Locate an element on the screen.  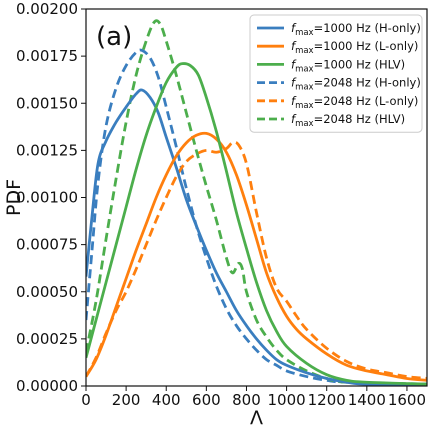
x-axis-title: Λ is located at coordinates (256, 418).